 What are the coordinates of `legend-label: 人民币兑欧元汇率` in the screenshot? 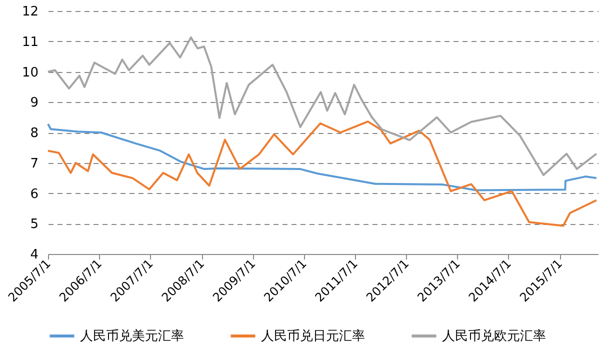 It's located at (494, 336).